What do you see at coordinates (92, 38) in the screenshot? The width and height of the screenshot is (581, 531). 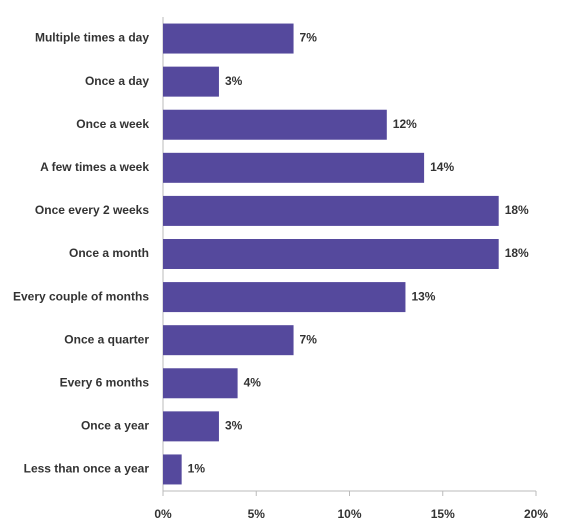 I see `y-tick-label: Multiple times a day` at bounding box center [92, 38].